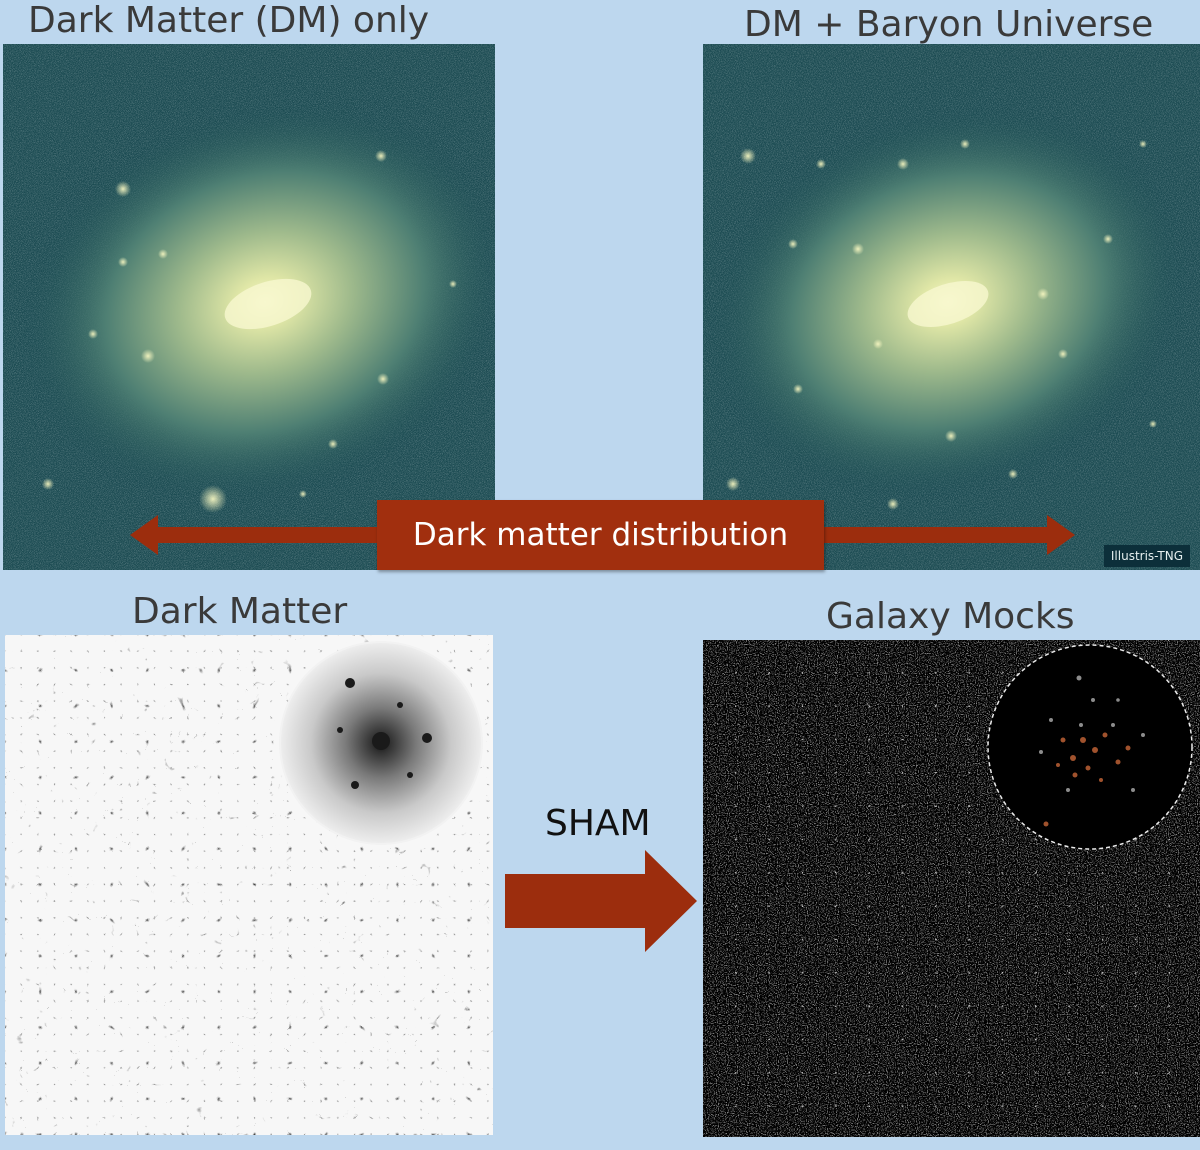  Describe the element at coordinates (600, 535) in the screenshot. I see `dark-matter-distribution-label: Dark matter distribution` at that location.